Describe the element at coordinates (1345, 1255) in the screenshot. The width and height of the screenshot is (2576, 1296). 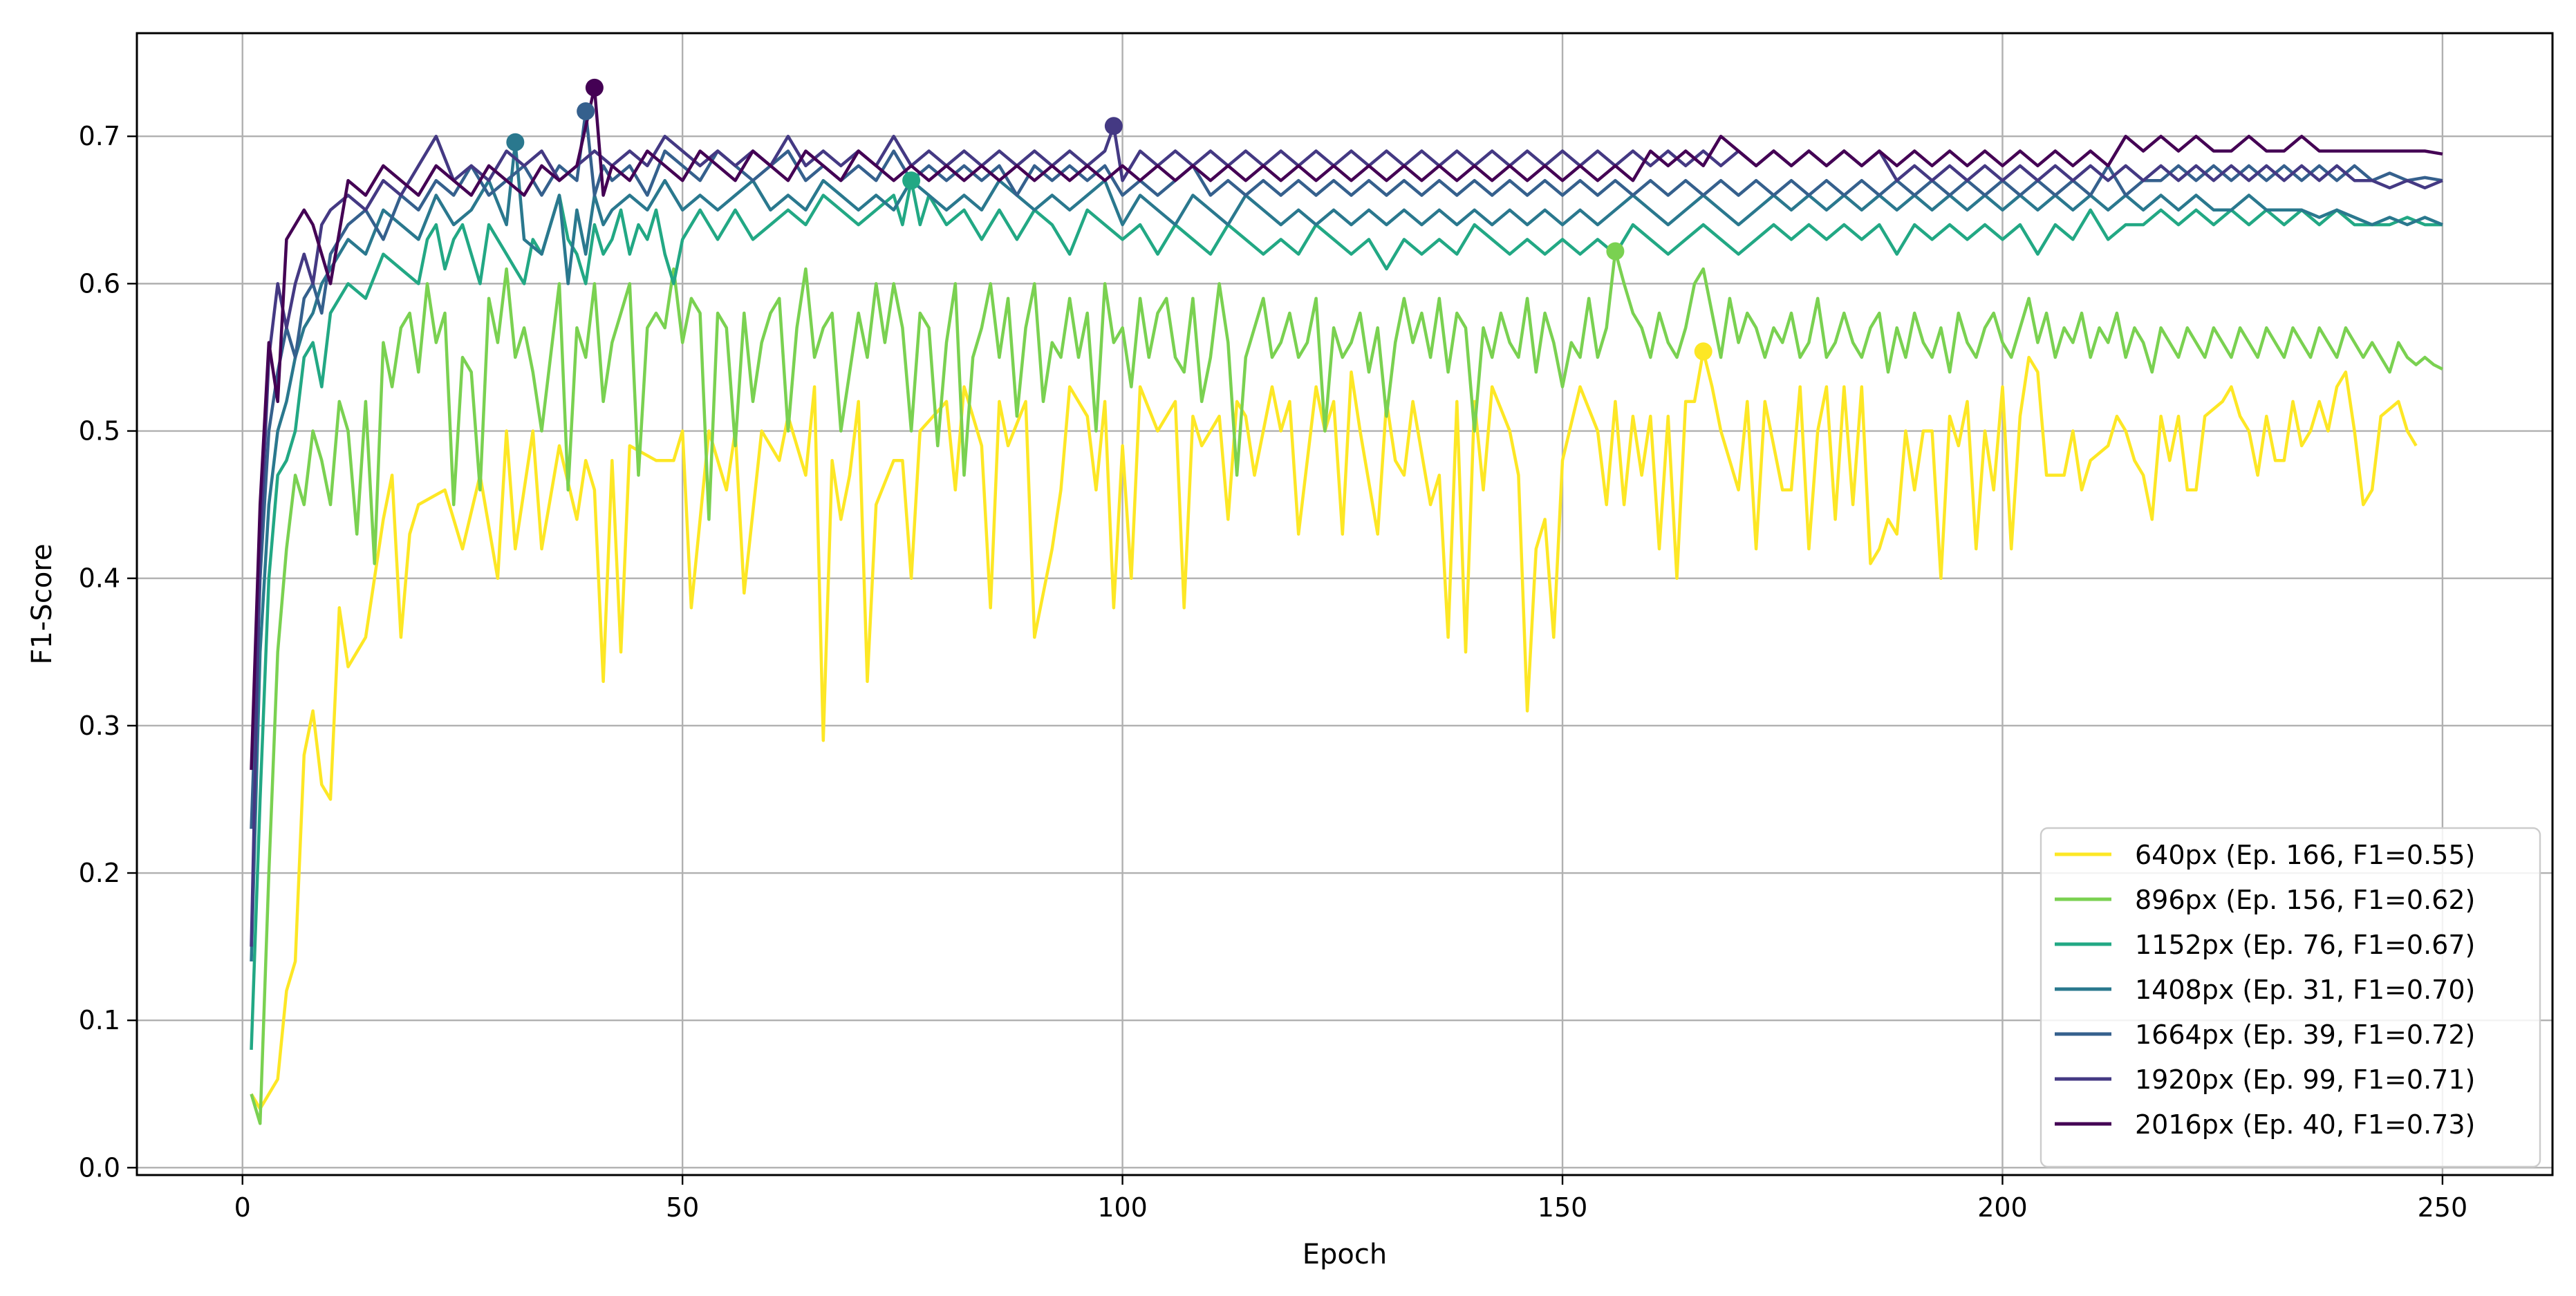
I see `x-axis-label: Epoch` at that location.